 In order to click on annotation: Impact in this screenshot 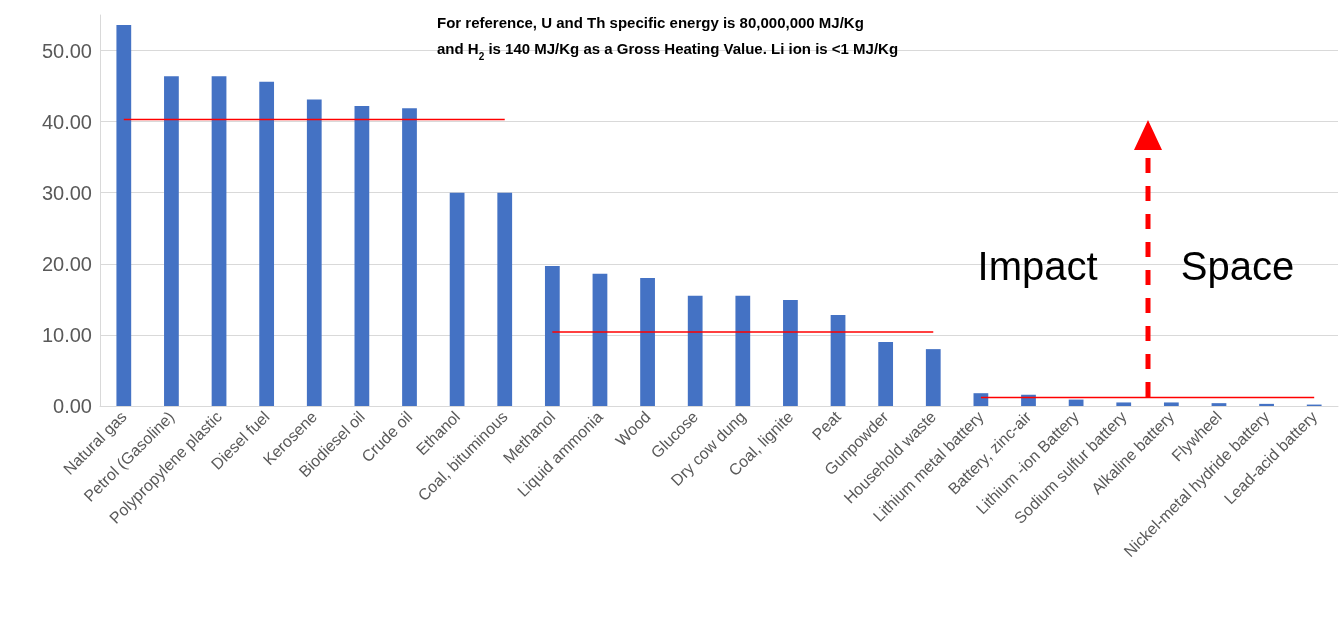, I will do `click(1037, 266)`.